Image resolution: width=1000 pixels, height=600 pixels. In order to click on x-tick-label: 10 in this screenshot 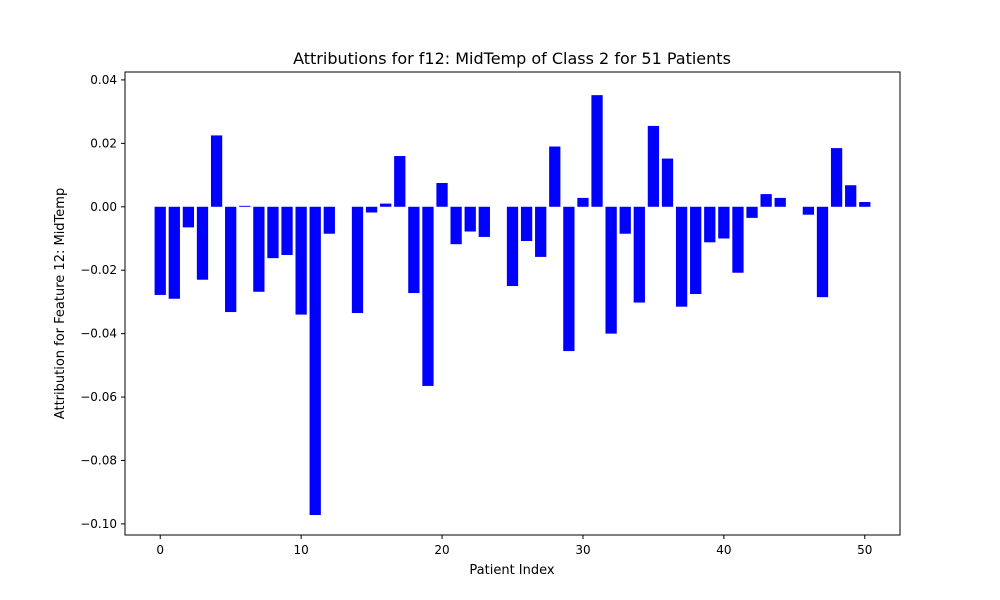, I will do `click(300, 550)`.